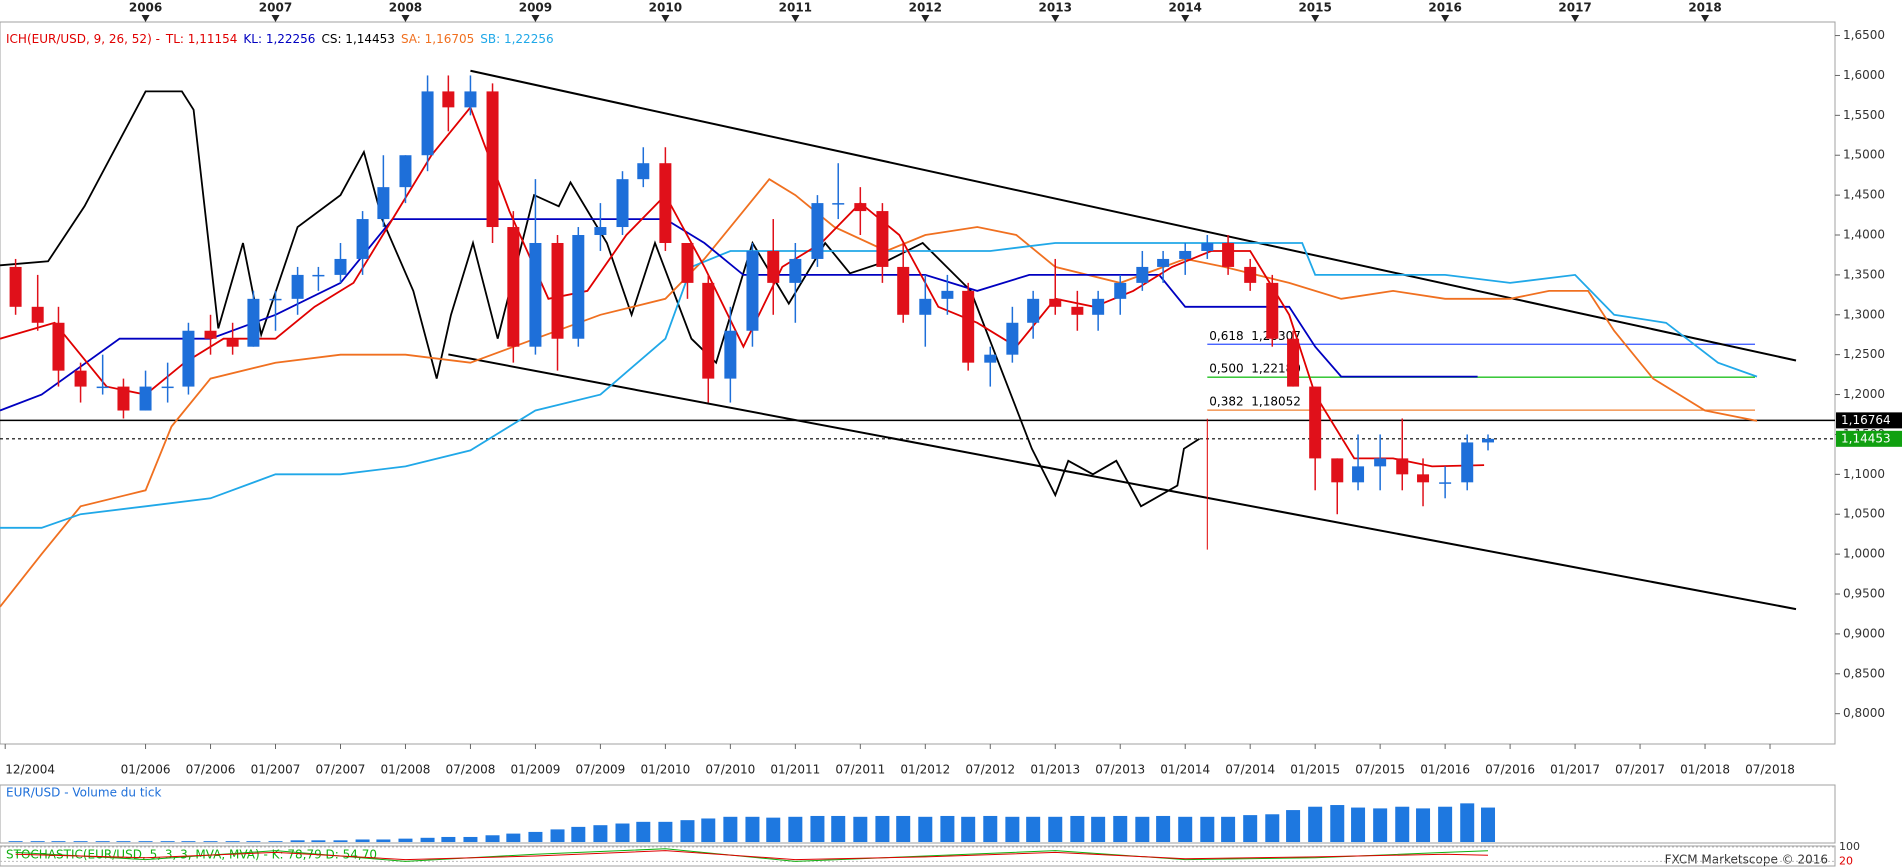  What do you see at coordinates (1866, 438) in the screenshot?
I see `price-tag-label: 1,14453` at bounding box center [1866, 438].